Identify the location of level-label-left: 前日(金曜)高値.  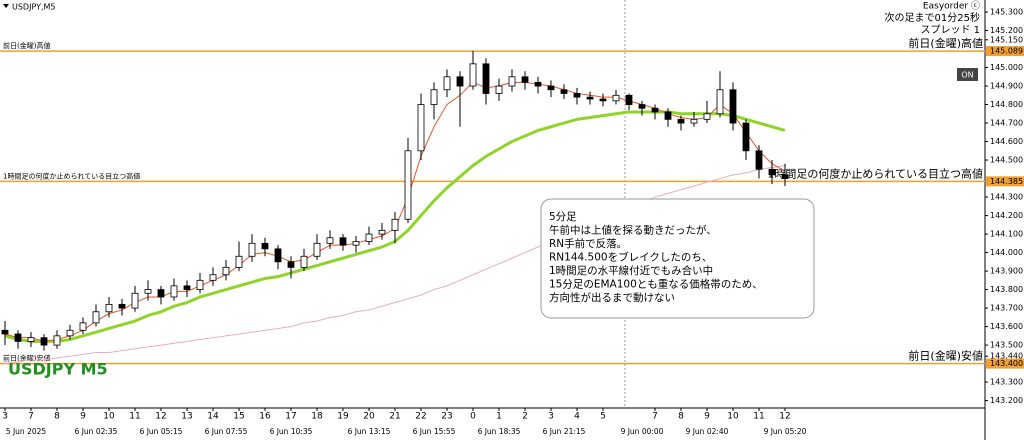
(26, 45).